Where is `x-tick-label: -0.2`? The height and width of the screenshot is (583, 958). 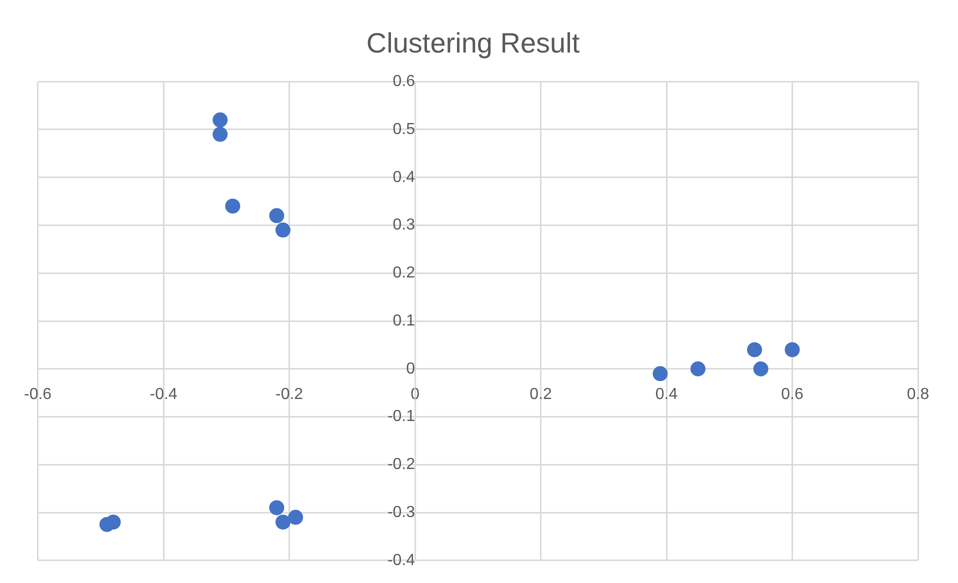 x-tick-label: -0.2 is located at coordinates (289, 394).